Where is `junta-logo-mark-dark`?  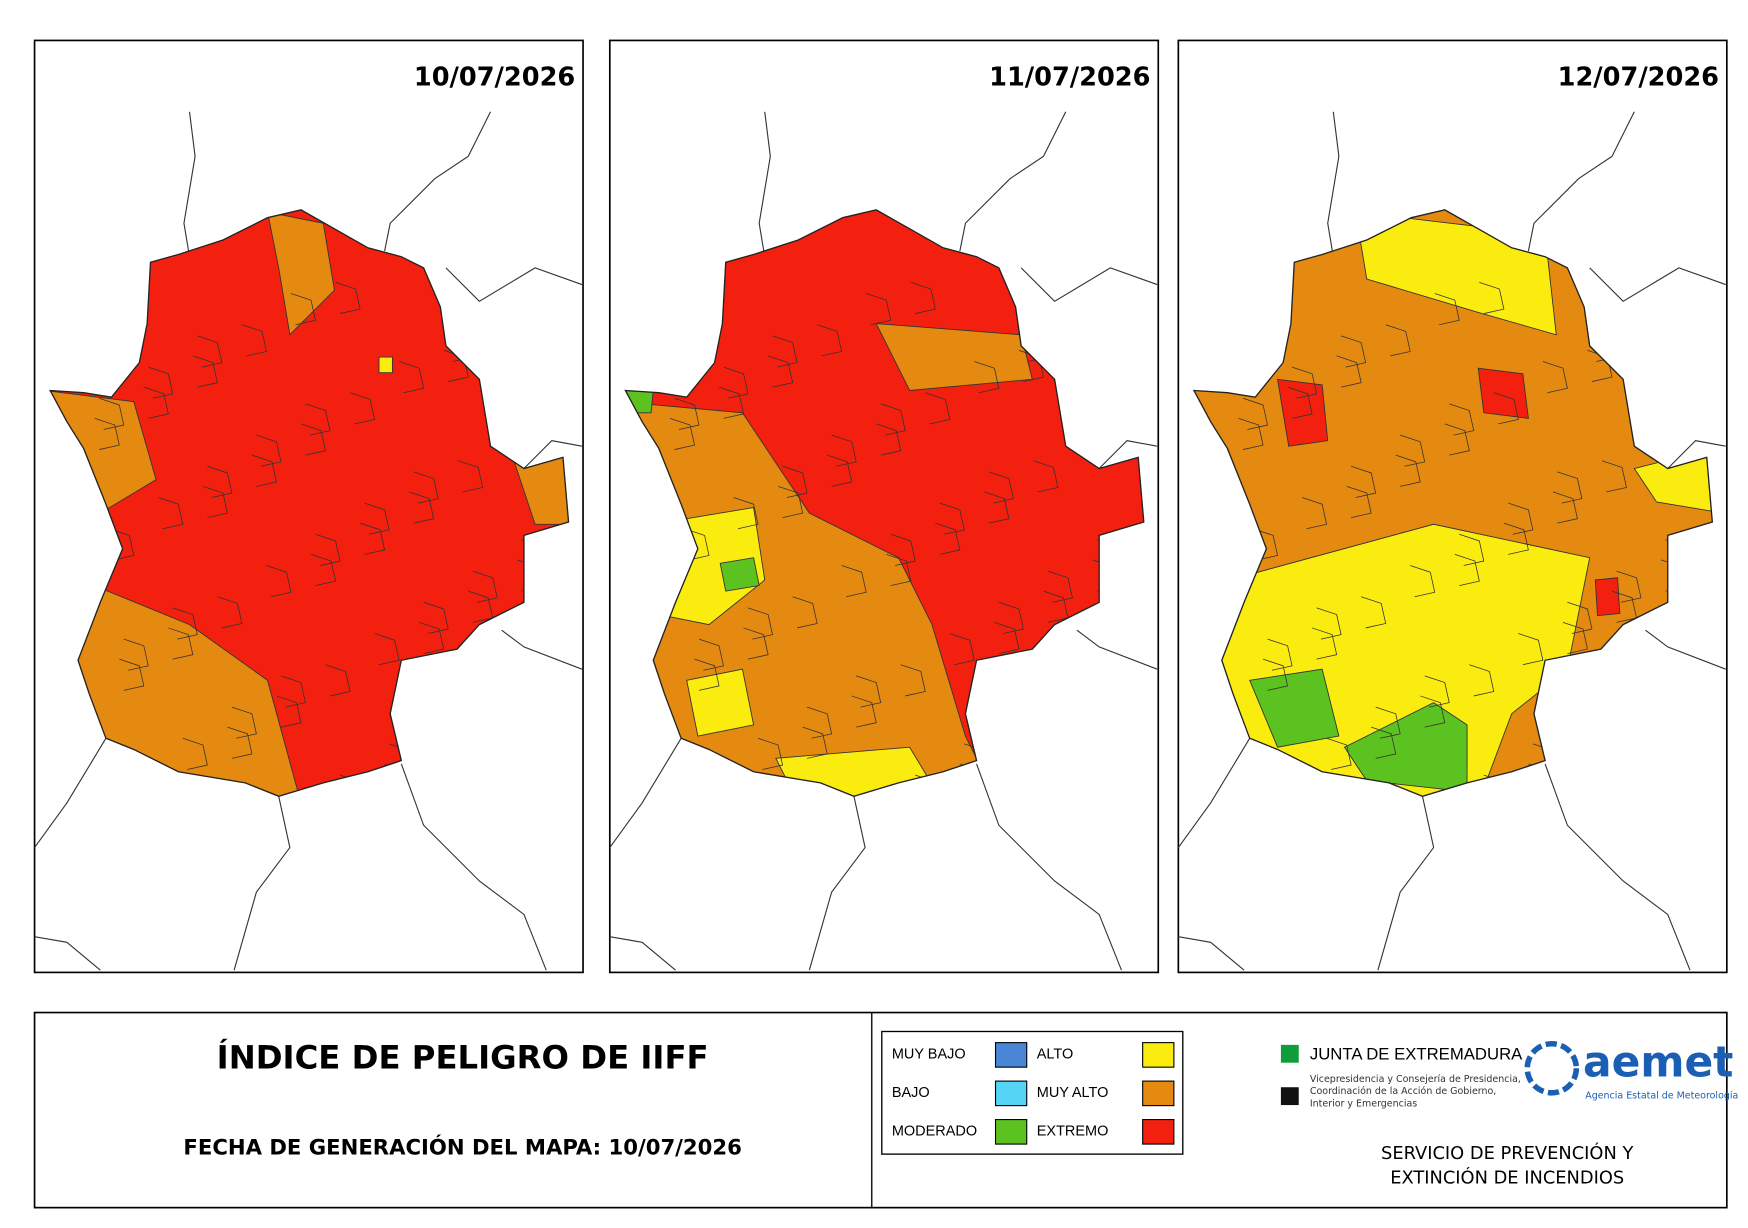
junta-logo-mark-dark is located at coordinates (1289, 1096).